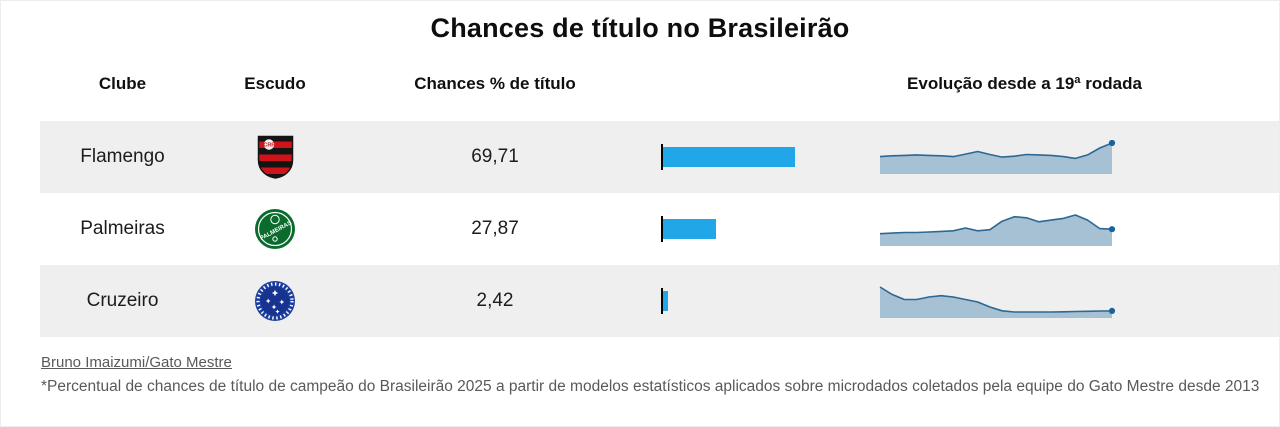 The image size is (1280, 427). Describe the element at coordinates (275, 301) in the screenshot. I see `cruzeiro-crest-icon` at that location.